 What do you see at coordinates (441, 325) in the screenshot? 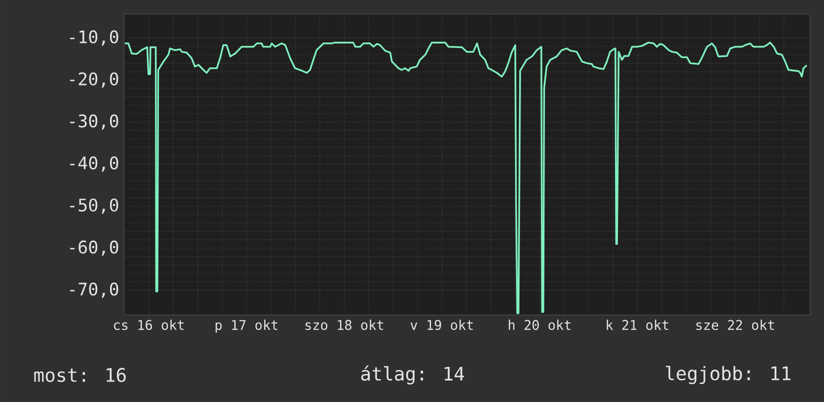
I see `x-tick-label: v 19 okt` at bounding box center [441, 325].